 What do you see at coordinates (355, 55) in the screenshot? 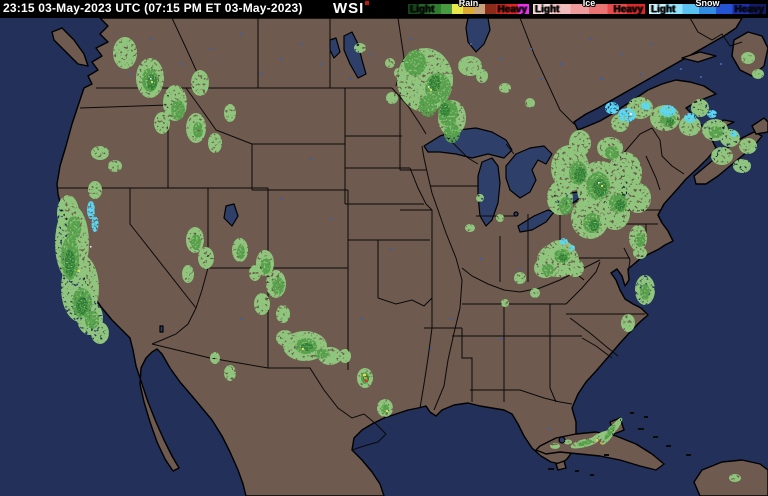
I see `lake-winnipeg` at bounding box center [355, 55].